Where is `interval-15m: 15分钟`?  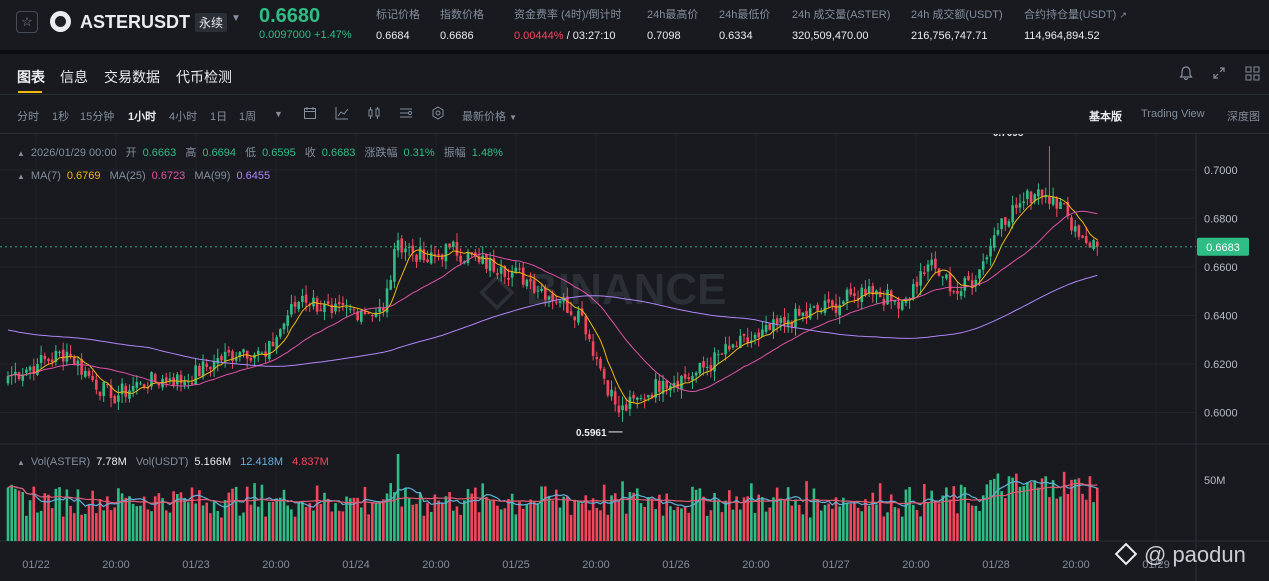
interval-15m: 15分钟 is located at coordinates (97, 117).